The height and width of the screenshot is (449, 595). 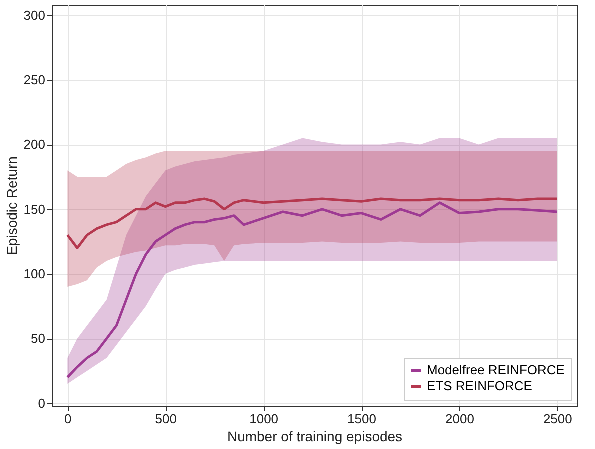 I want to click on y-tick-label: 50, so click(x=38, y=338).